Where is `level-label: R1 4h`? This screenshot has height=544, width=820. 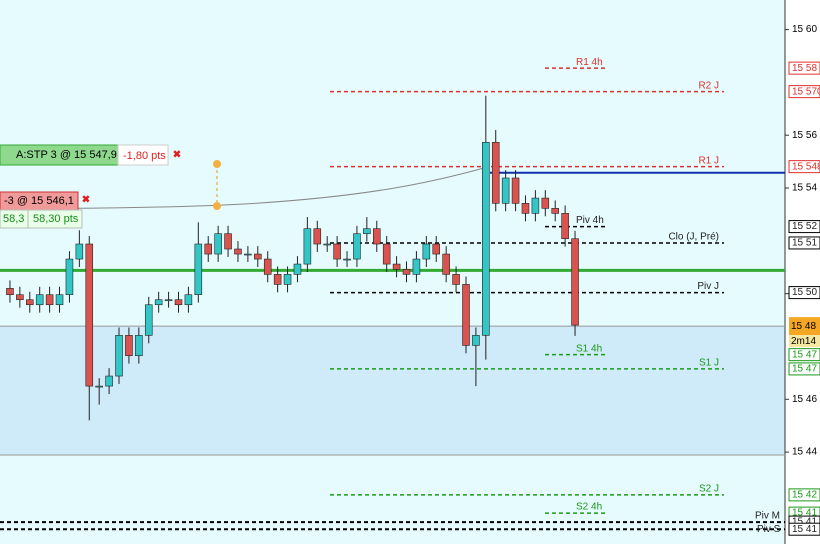 level-label: R1 4h is located at coordinates (589, 62).